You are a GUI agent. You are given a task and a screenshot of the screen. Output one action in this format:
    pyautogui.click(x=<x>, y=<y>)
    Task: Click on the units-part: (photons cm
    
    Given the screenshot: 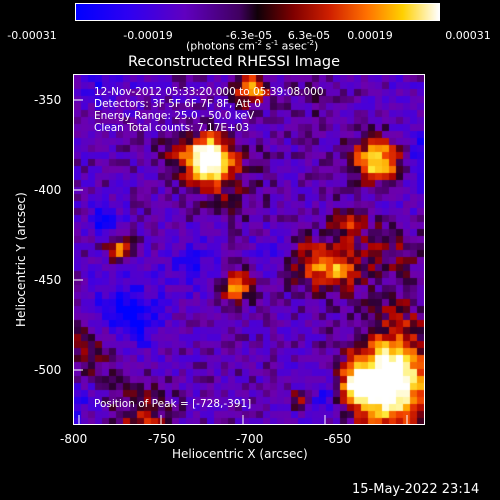 What is the action you would take?
    pyautogui.click(x=220, y=46)
    